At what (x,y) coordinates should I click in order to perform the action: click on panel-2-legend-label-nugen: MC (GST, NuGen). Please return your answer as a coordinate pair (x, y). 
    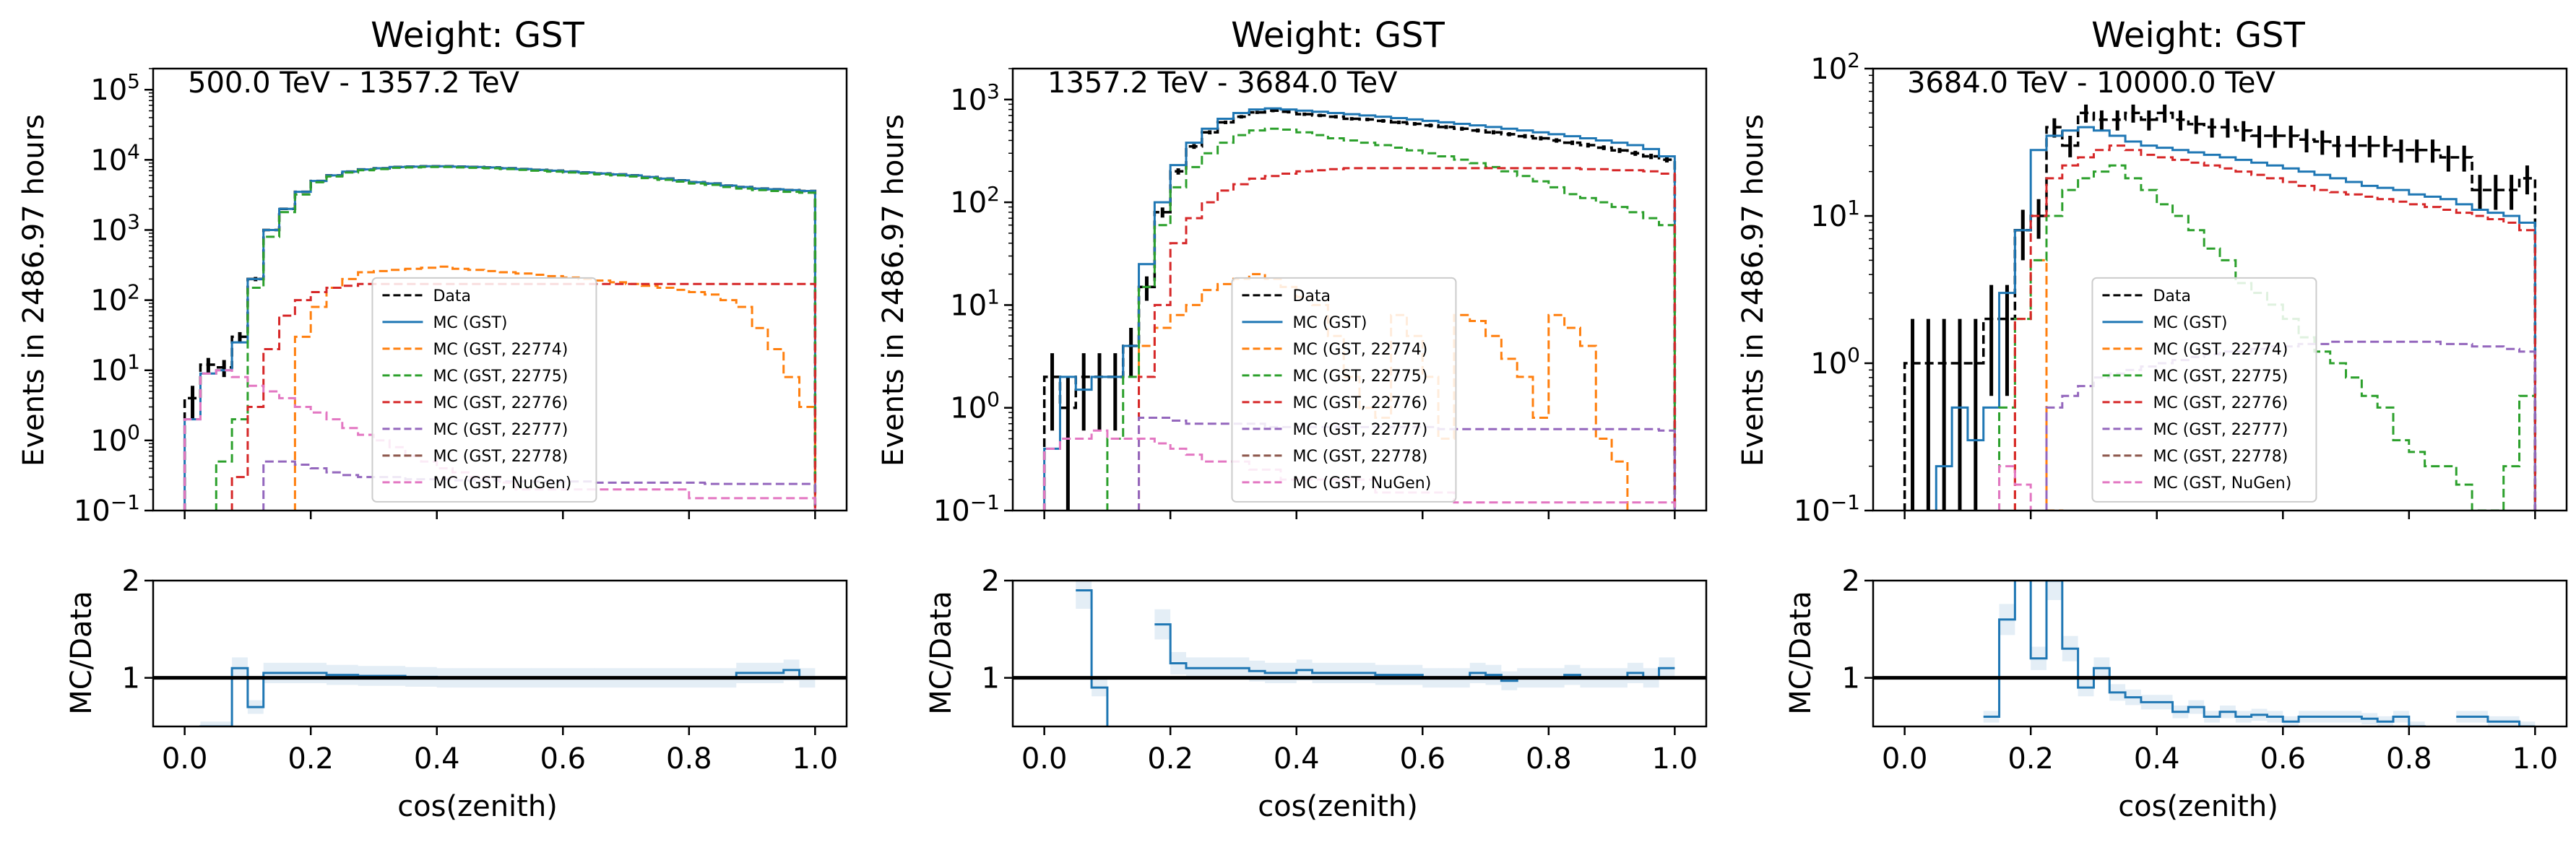
    Looking at the image, I should click on (2222, 483).